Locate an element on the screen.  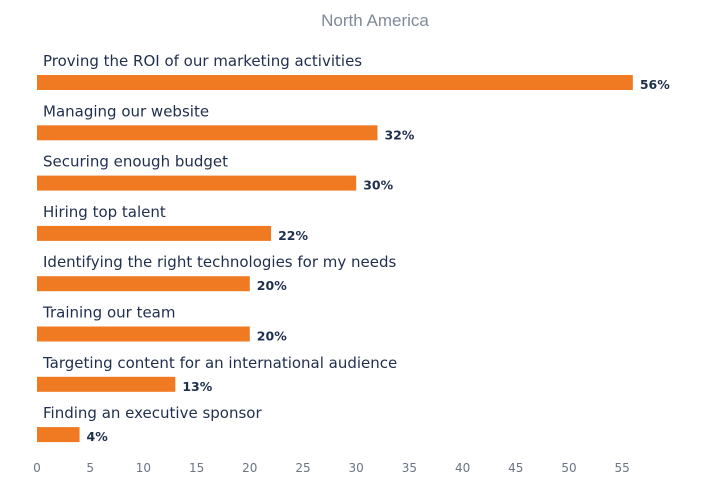
category-label: Managing our website is located at coordinates (126, 111).